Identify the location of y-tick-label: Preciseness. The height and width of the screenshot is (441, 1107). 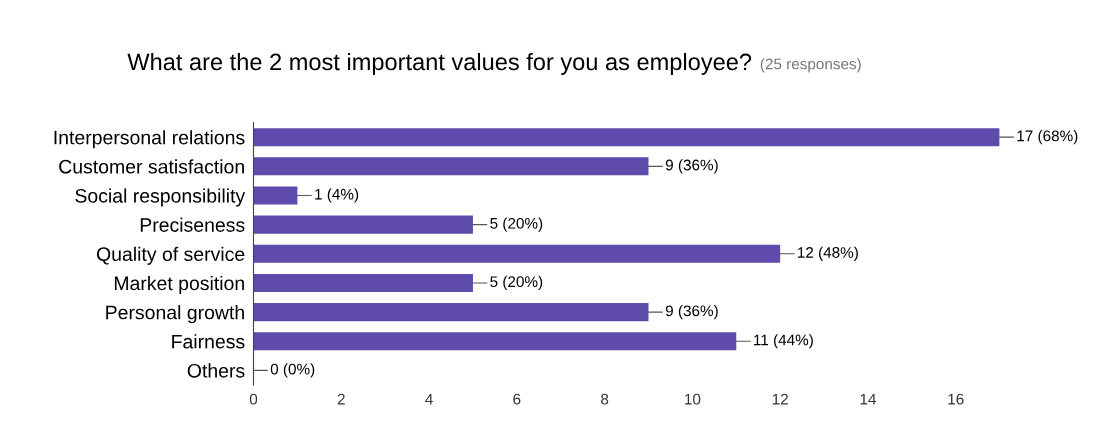
(192, 224).